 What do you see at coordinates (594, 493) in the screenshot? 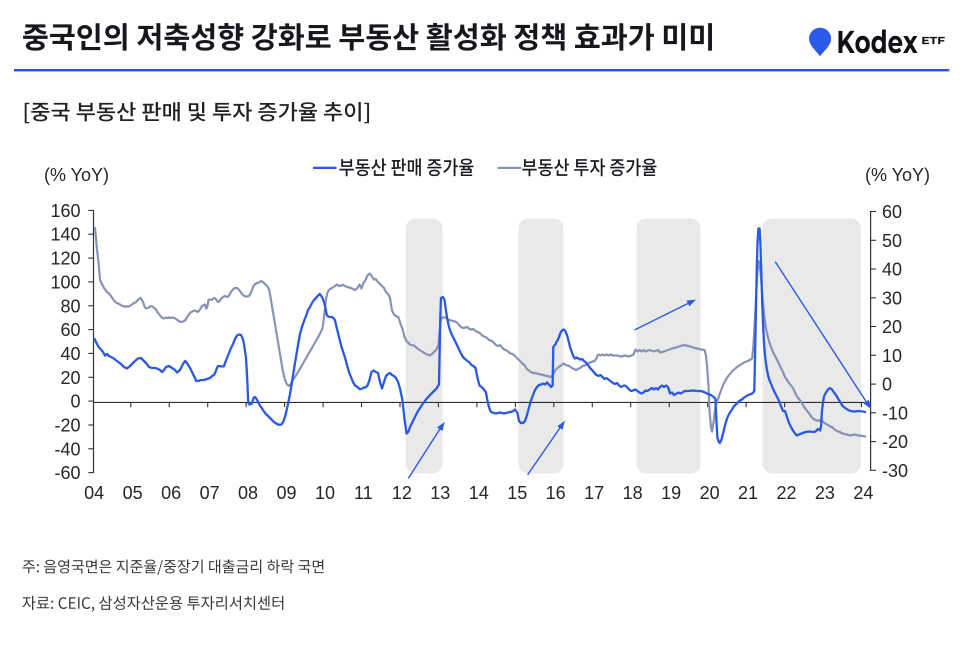
I see `svg-text: 17` at bounding box center [594, 493].